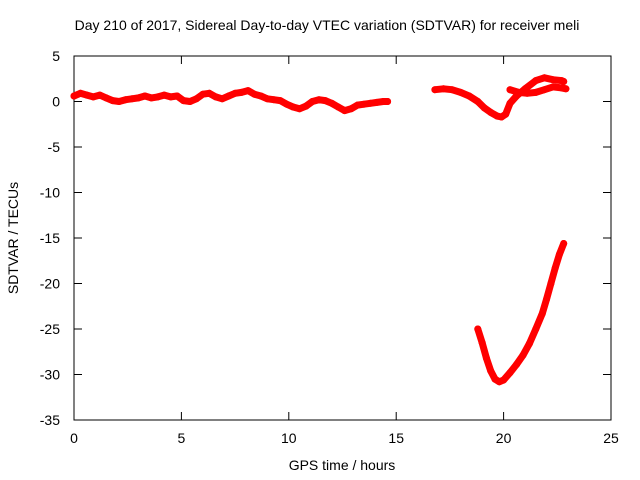  What do you see at coordinates (13, 238) in the screenshot?
I see `y-axis-label: SDTVAR / TECUs` at bounding box center [13, 238].